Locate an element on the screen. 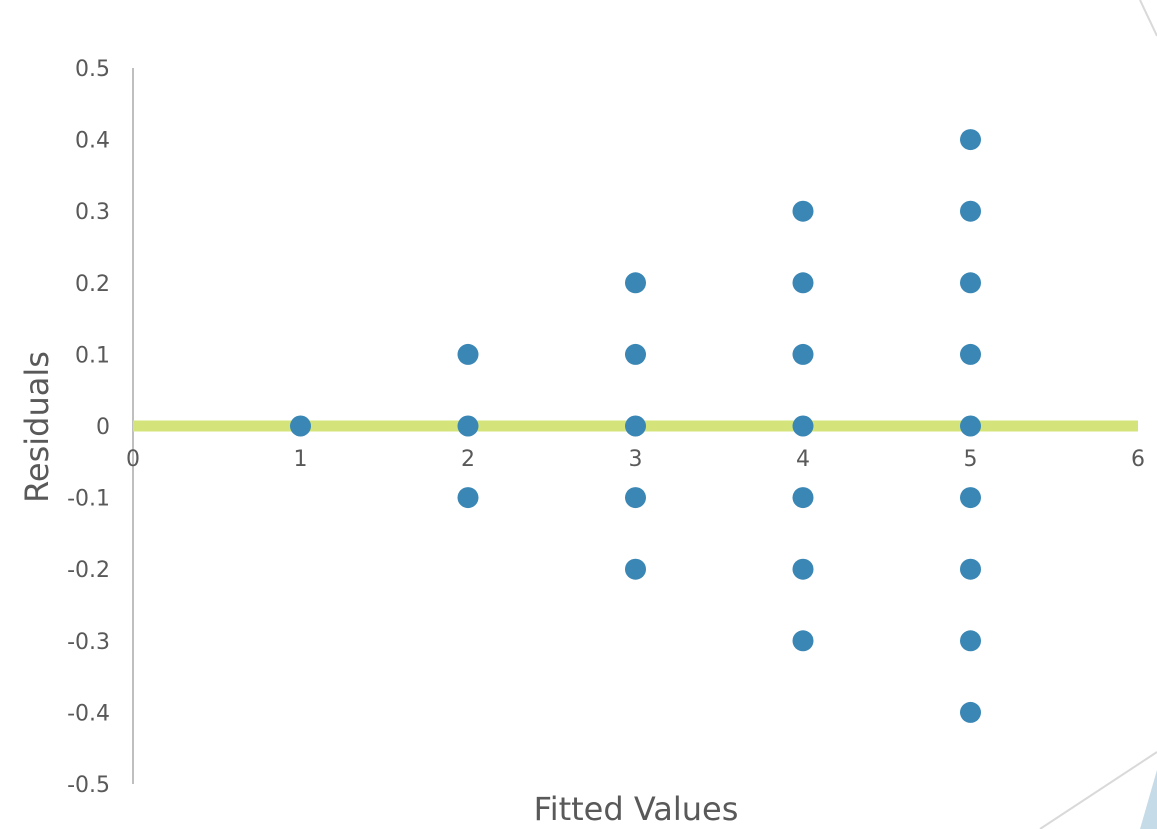 The image size is (1157, 829). y-tick-label: 0 is located at coordinates (103, 427).